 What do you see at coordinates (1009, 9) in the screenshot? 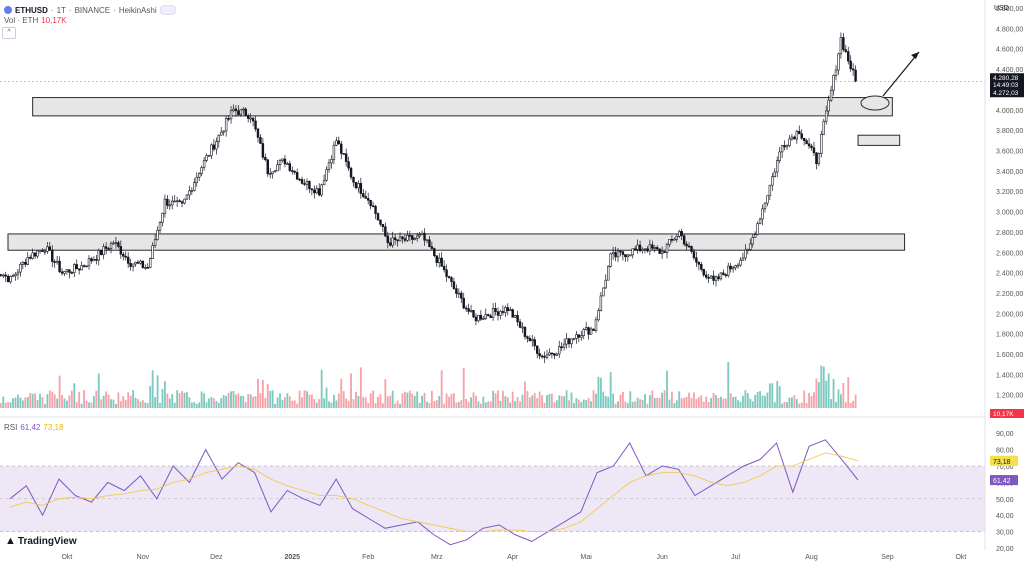
I see `price-tick-label: 5.000,00` at bounding box center [1009, 9].